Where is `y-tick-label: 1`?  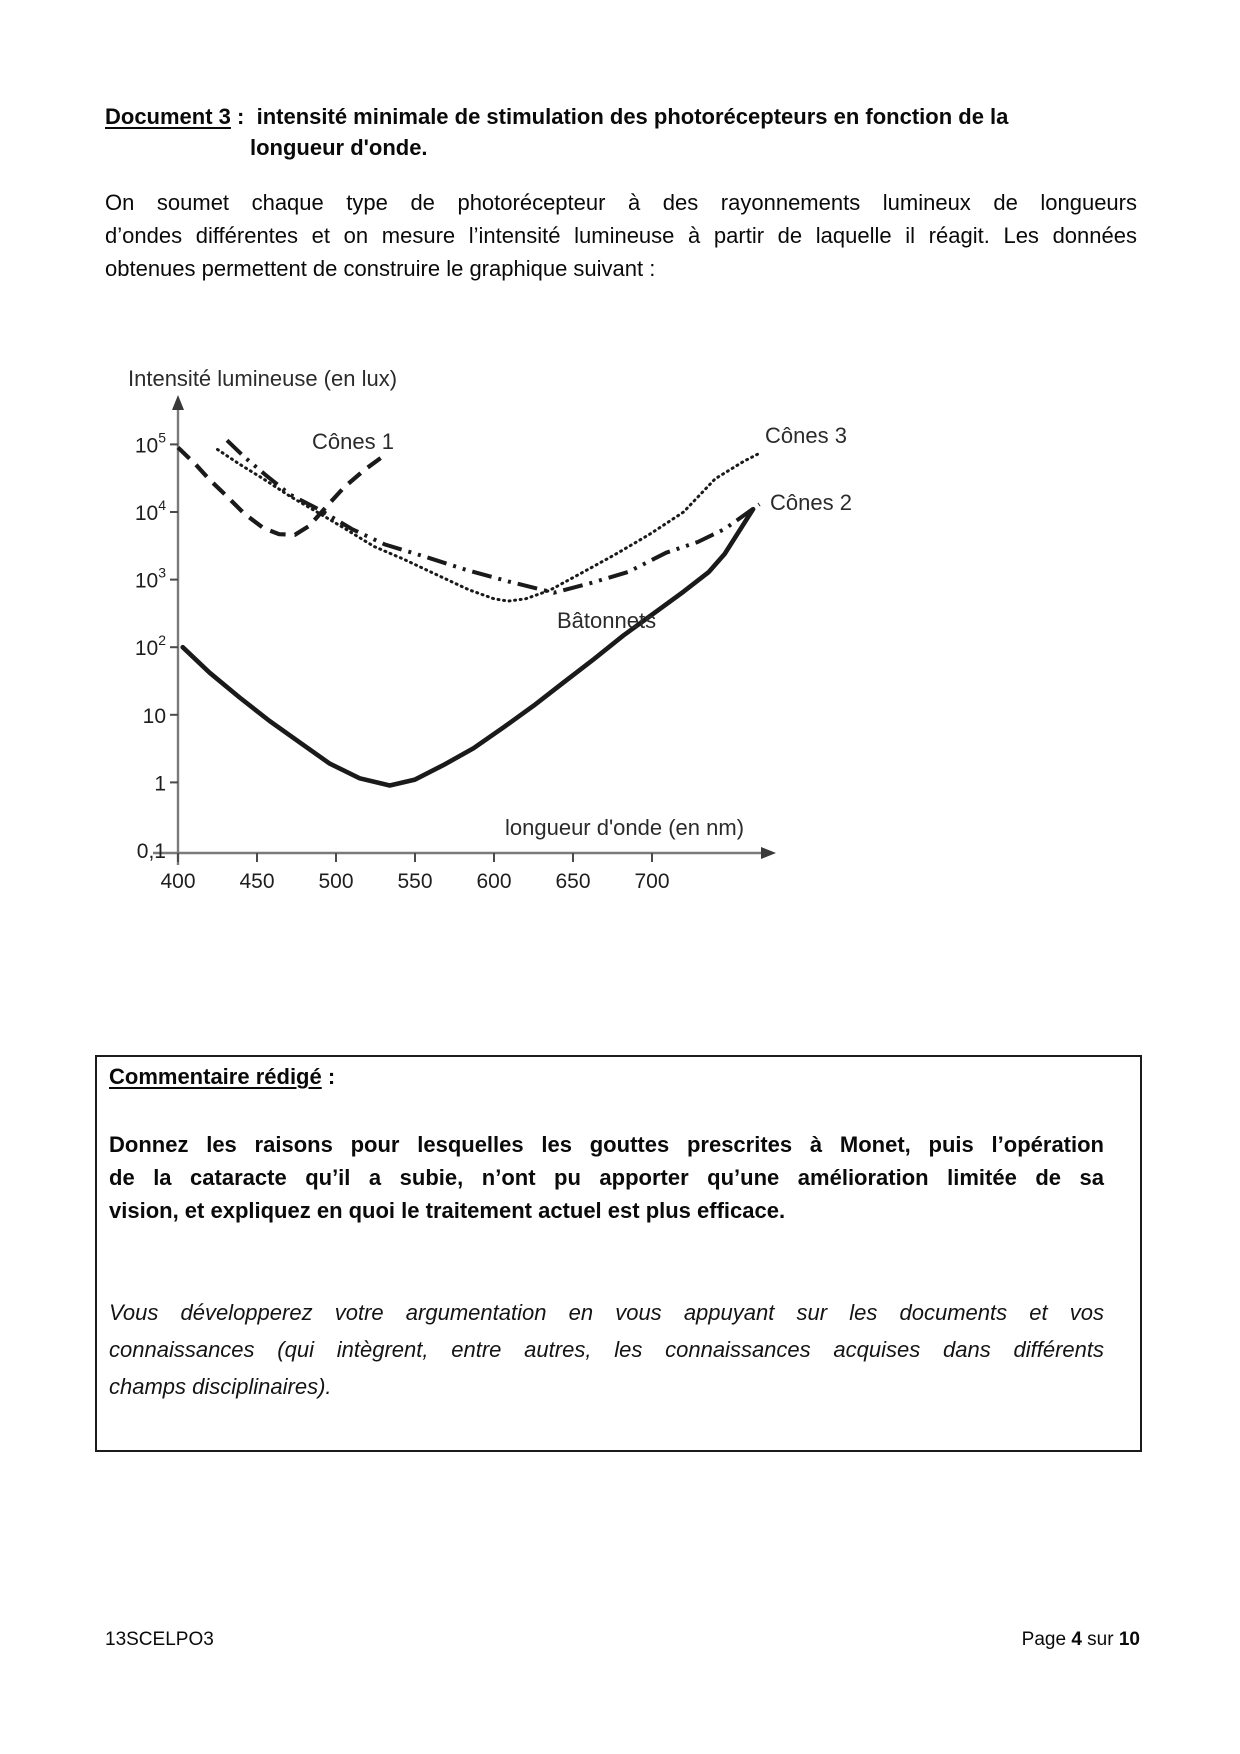 y-tick-label: 1 is located at coordinates (160, 783).